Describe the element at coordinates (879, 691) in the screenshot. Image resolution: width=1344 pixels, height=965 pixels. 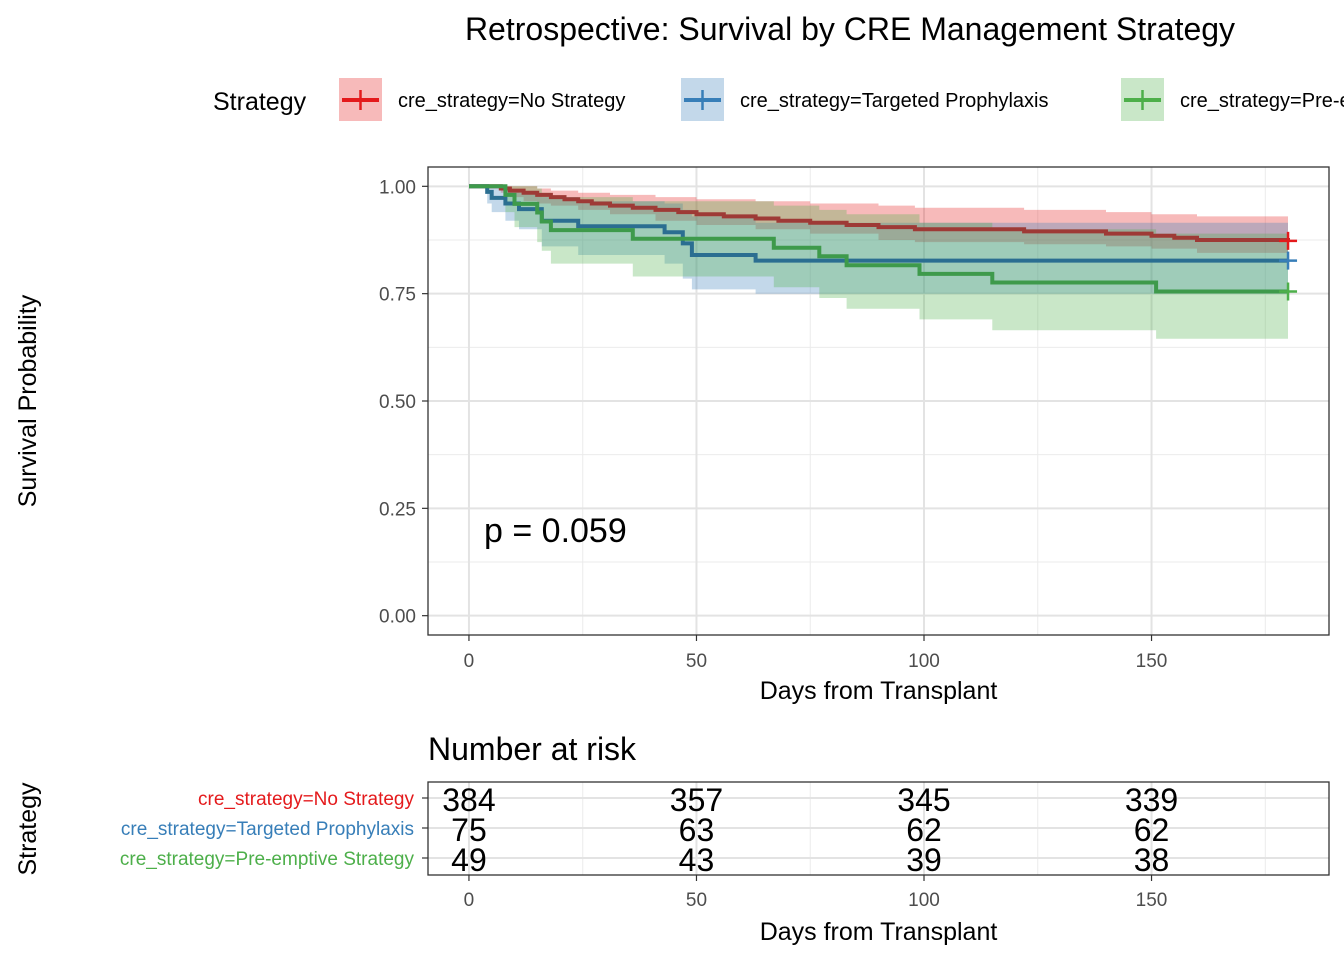
I see `x-axis-label: Days from Transplant` at that location.